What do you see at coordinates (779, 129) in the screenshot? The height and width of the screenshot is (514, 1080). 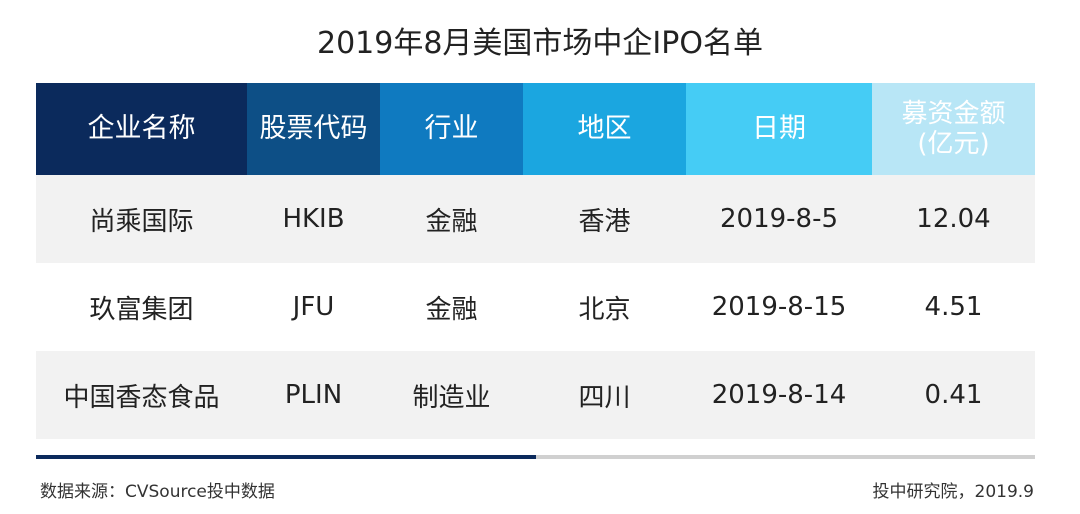 I see `header-date: 日期` at bounding box center [779, 129].